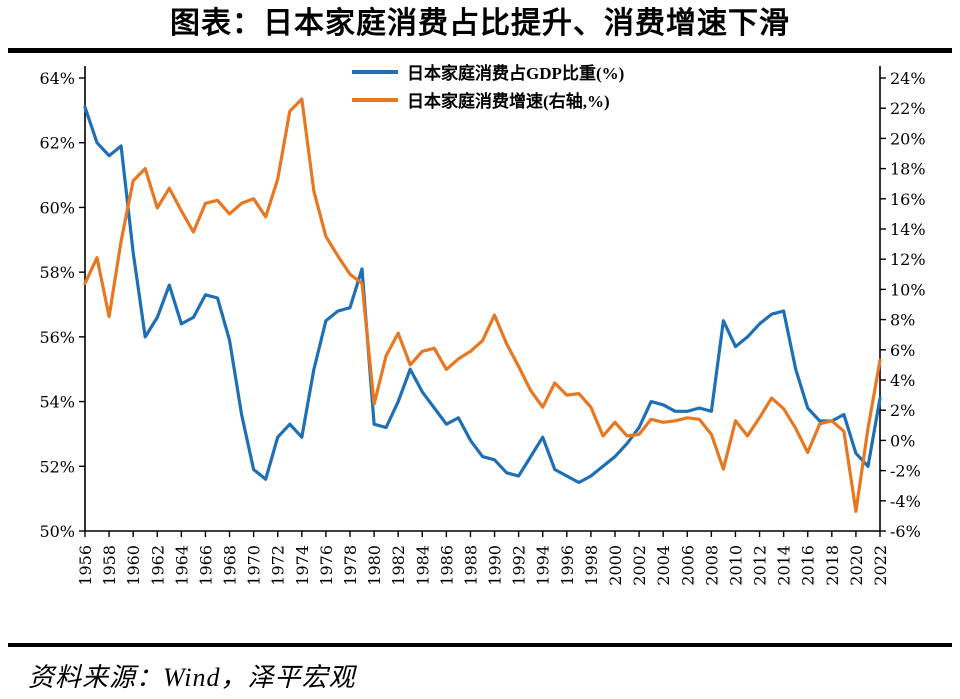 The height and width of the screenshot is (699, 960). I want to click on svg-text: 4%, so click(902, 380).